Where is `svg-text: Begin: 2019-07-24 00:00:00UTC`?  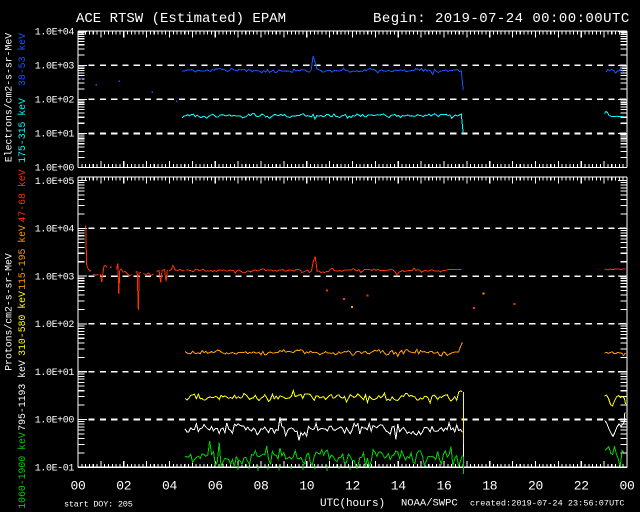 svg-text: Begin: 2019-07-24 00:00:00UTC is located at coordinates (501, 19).